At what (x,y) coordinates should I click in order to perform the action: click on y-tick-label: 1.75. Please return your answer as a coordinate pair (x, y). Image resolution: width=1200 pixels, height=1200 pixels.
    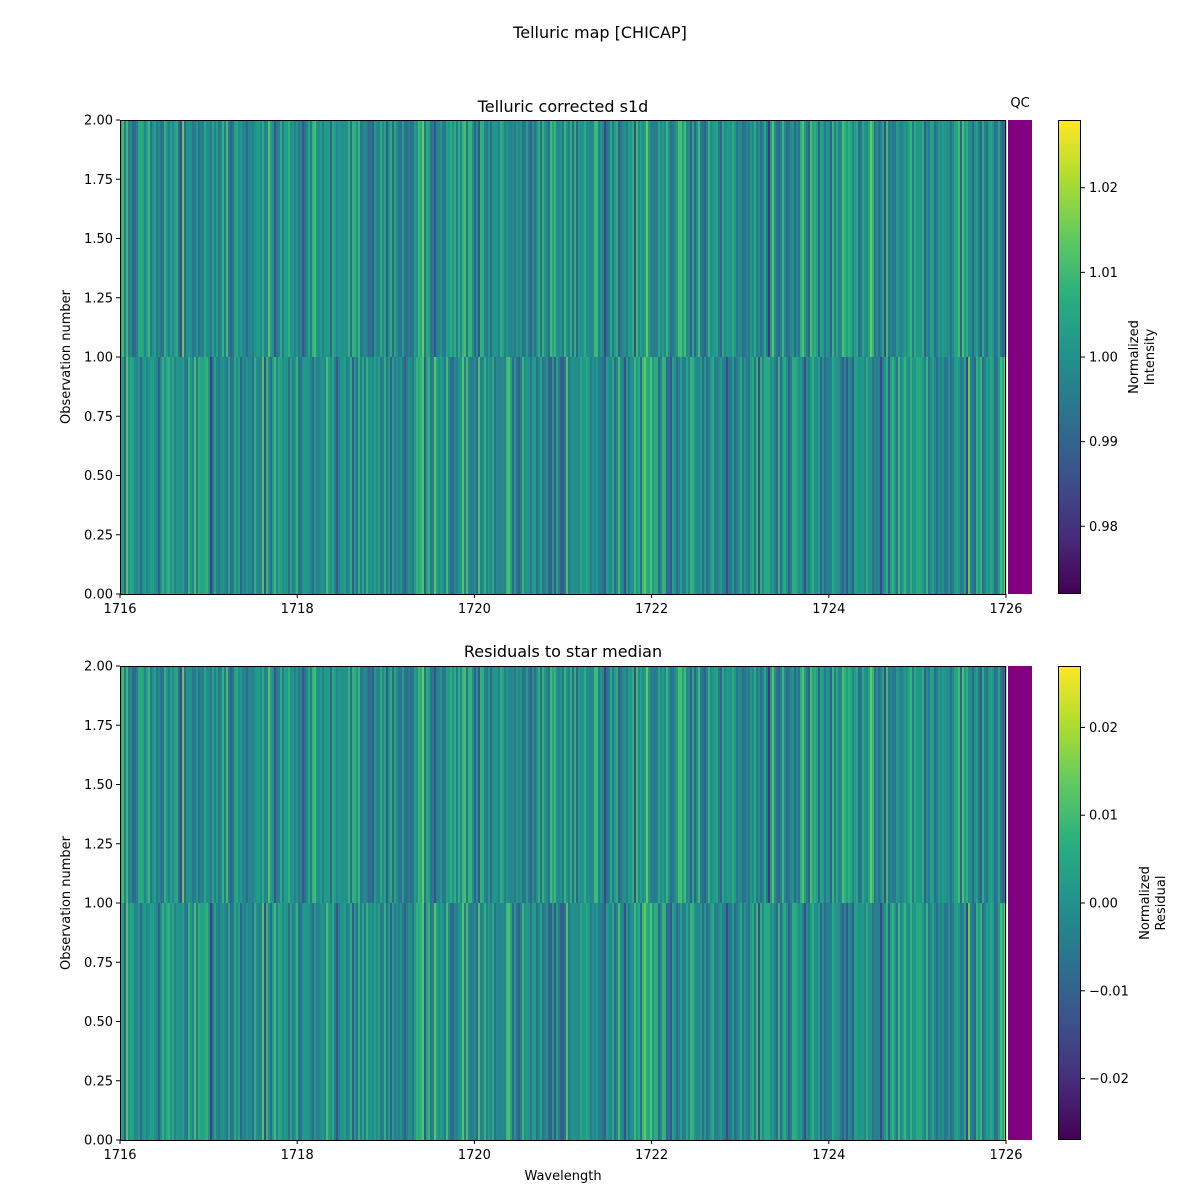
    Looking at the image, I should click on (98, 180).